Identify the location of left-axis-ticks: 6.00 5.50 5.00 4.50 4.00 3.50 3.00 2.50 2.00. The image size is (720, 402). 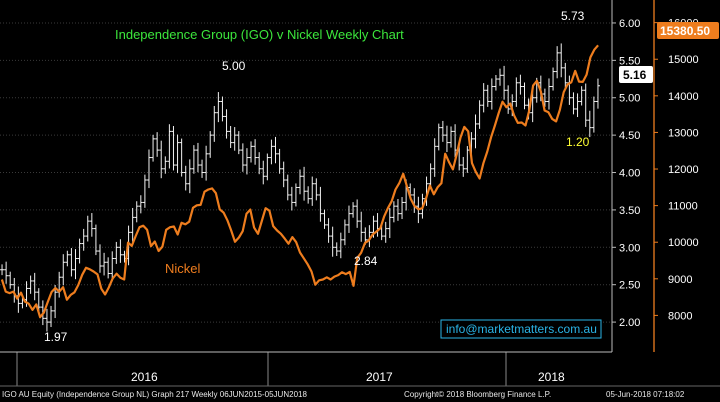
(626, 173).